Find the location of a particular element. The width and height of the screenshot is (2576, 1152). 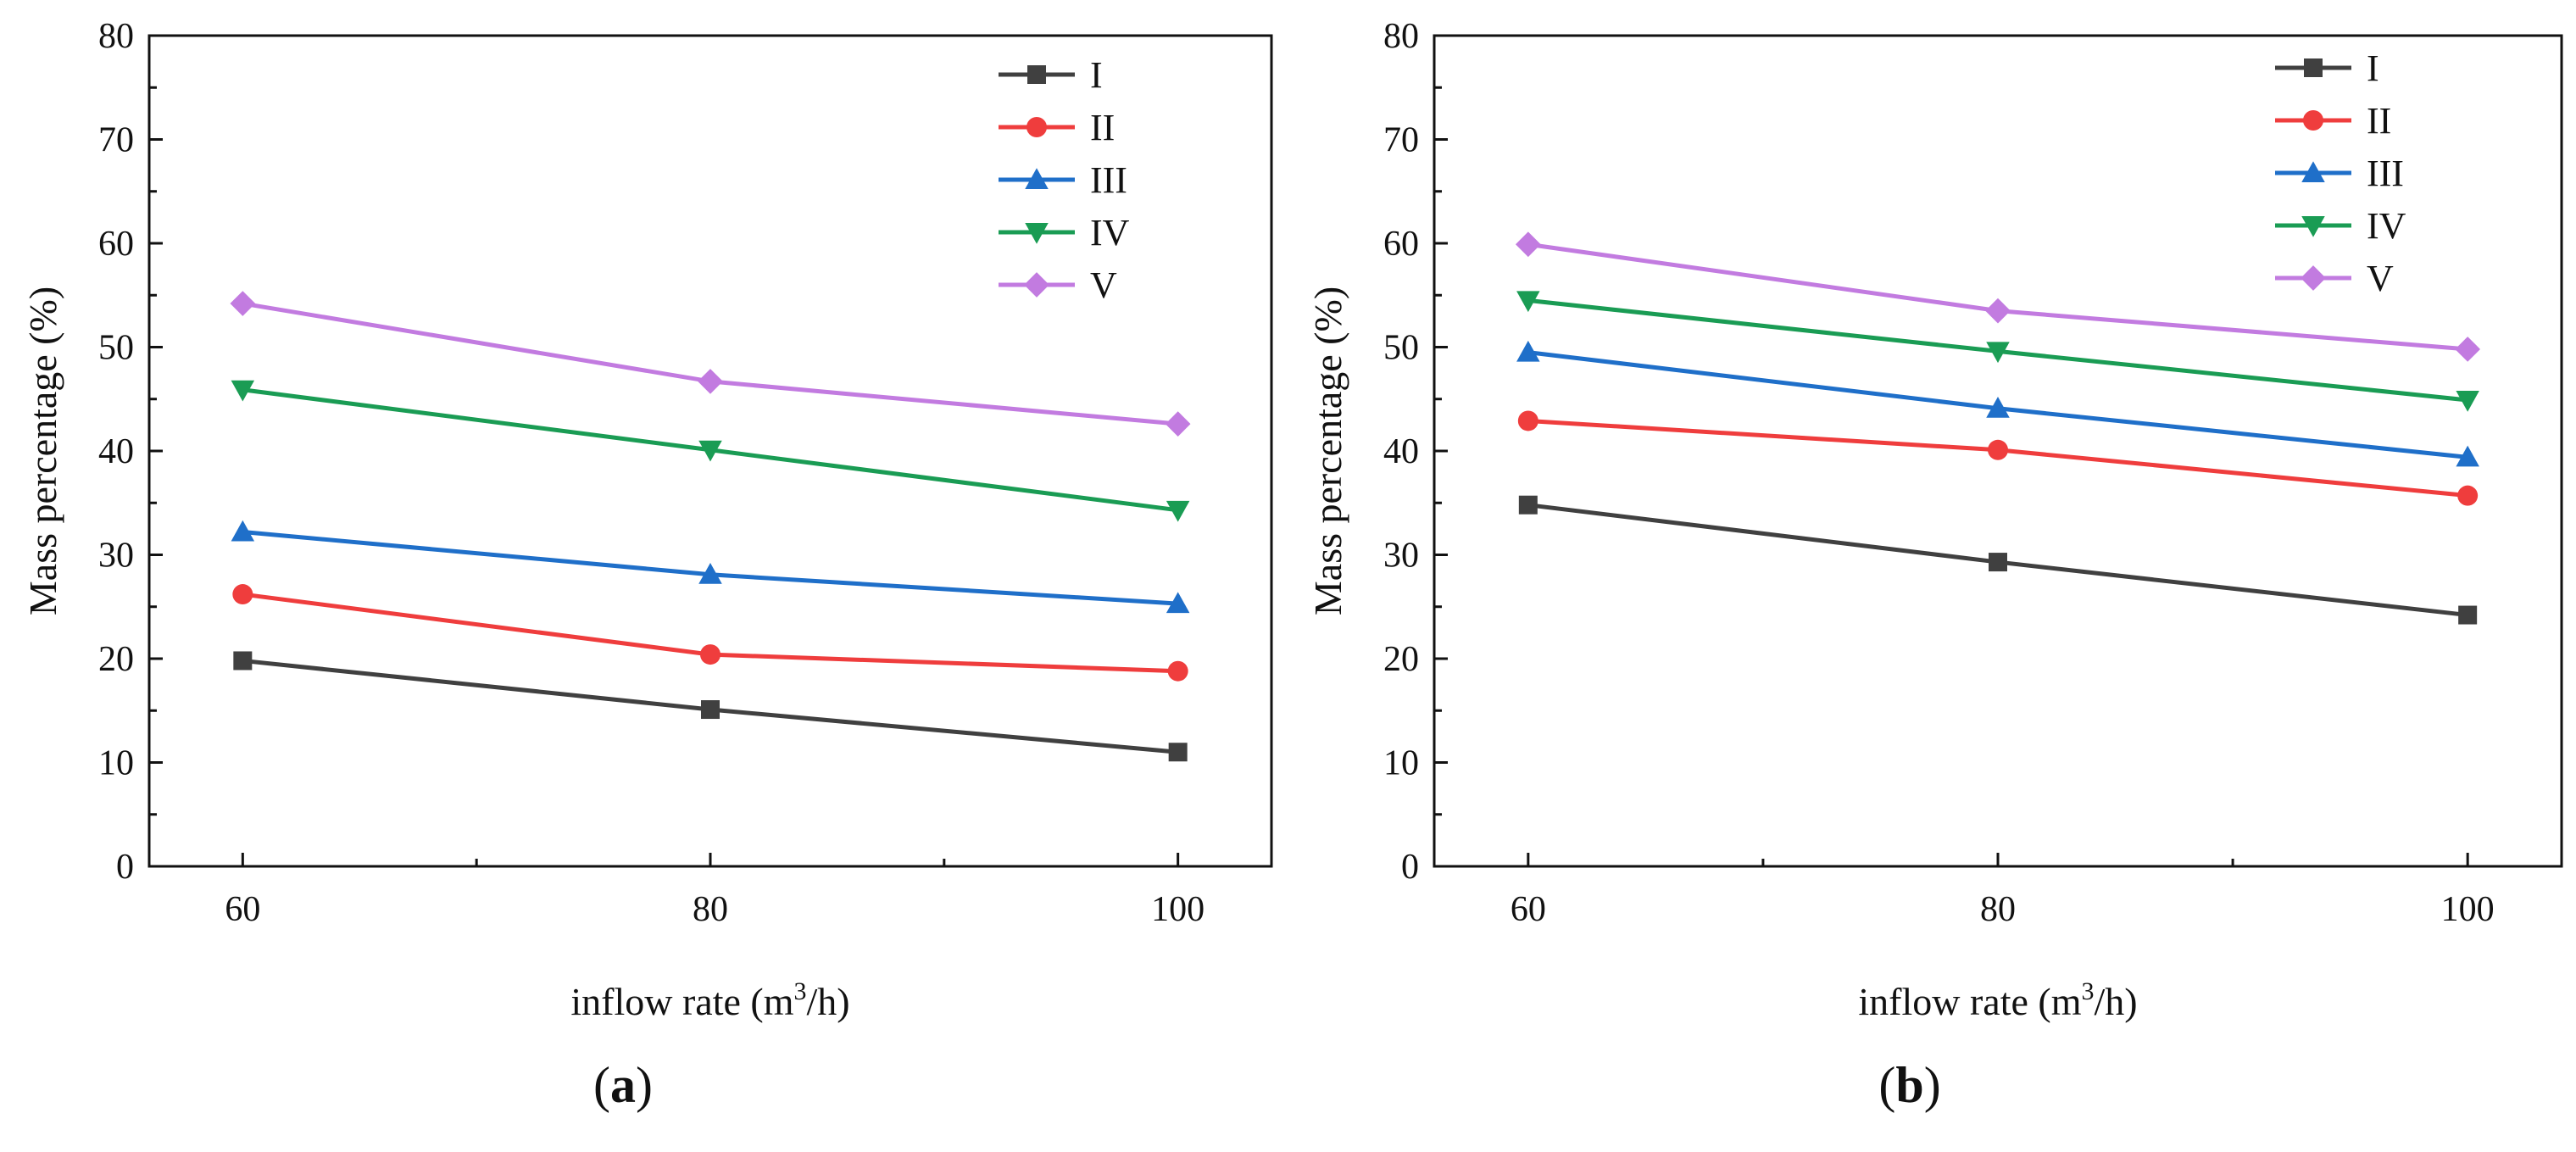

panel-label: (b) is located at coordinates (1909, 1085).